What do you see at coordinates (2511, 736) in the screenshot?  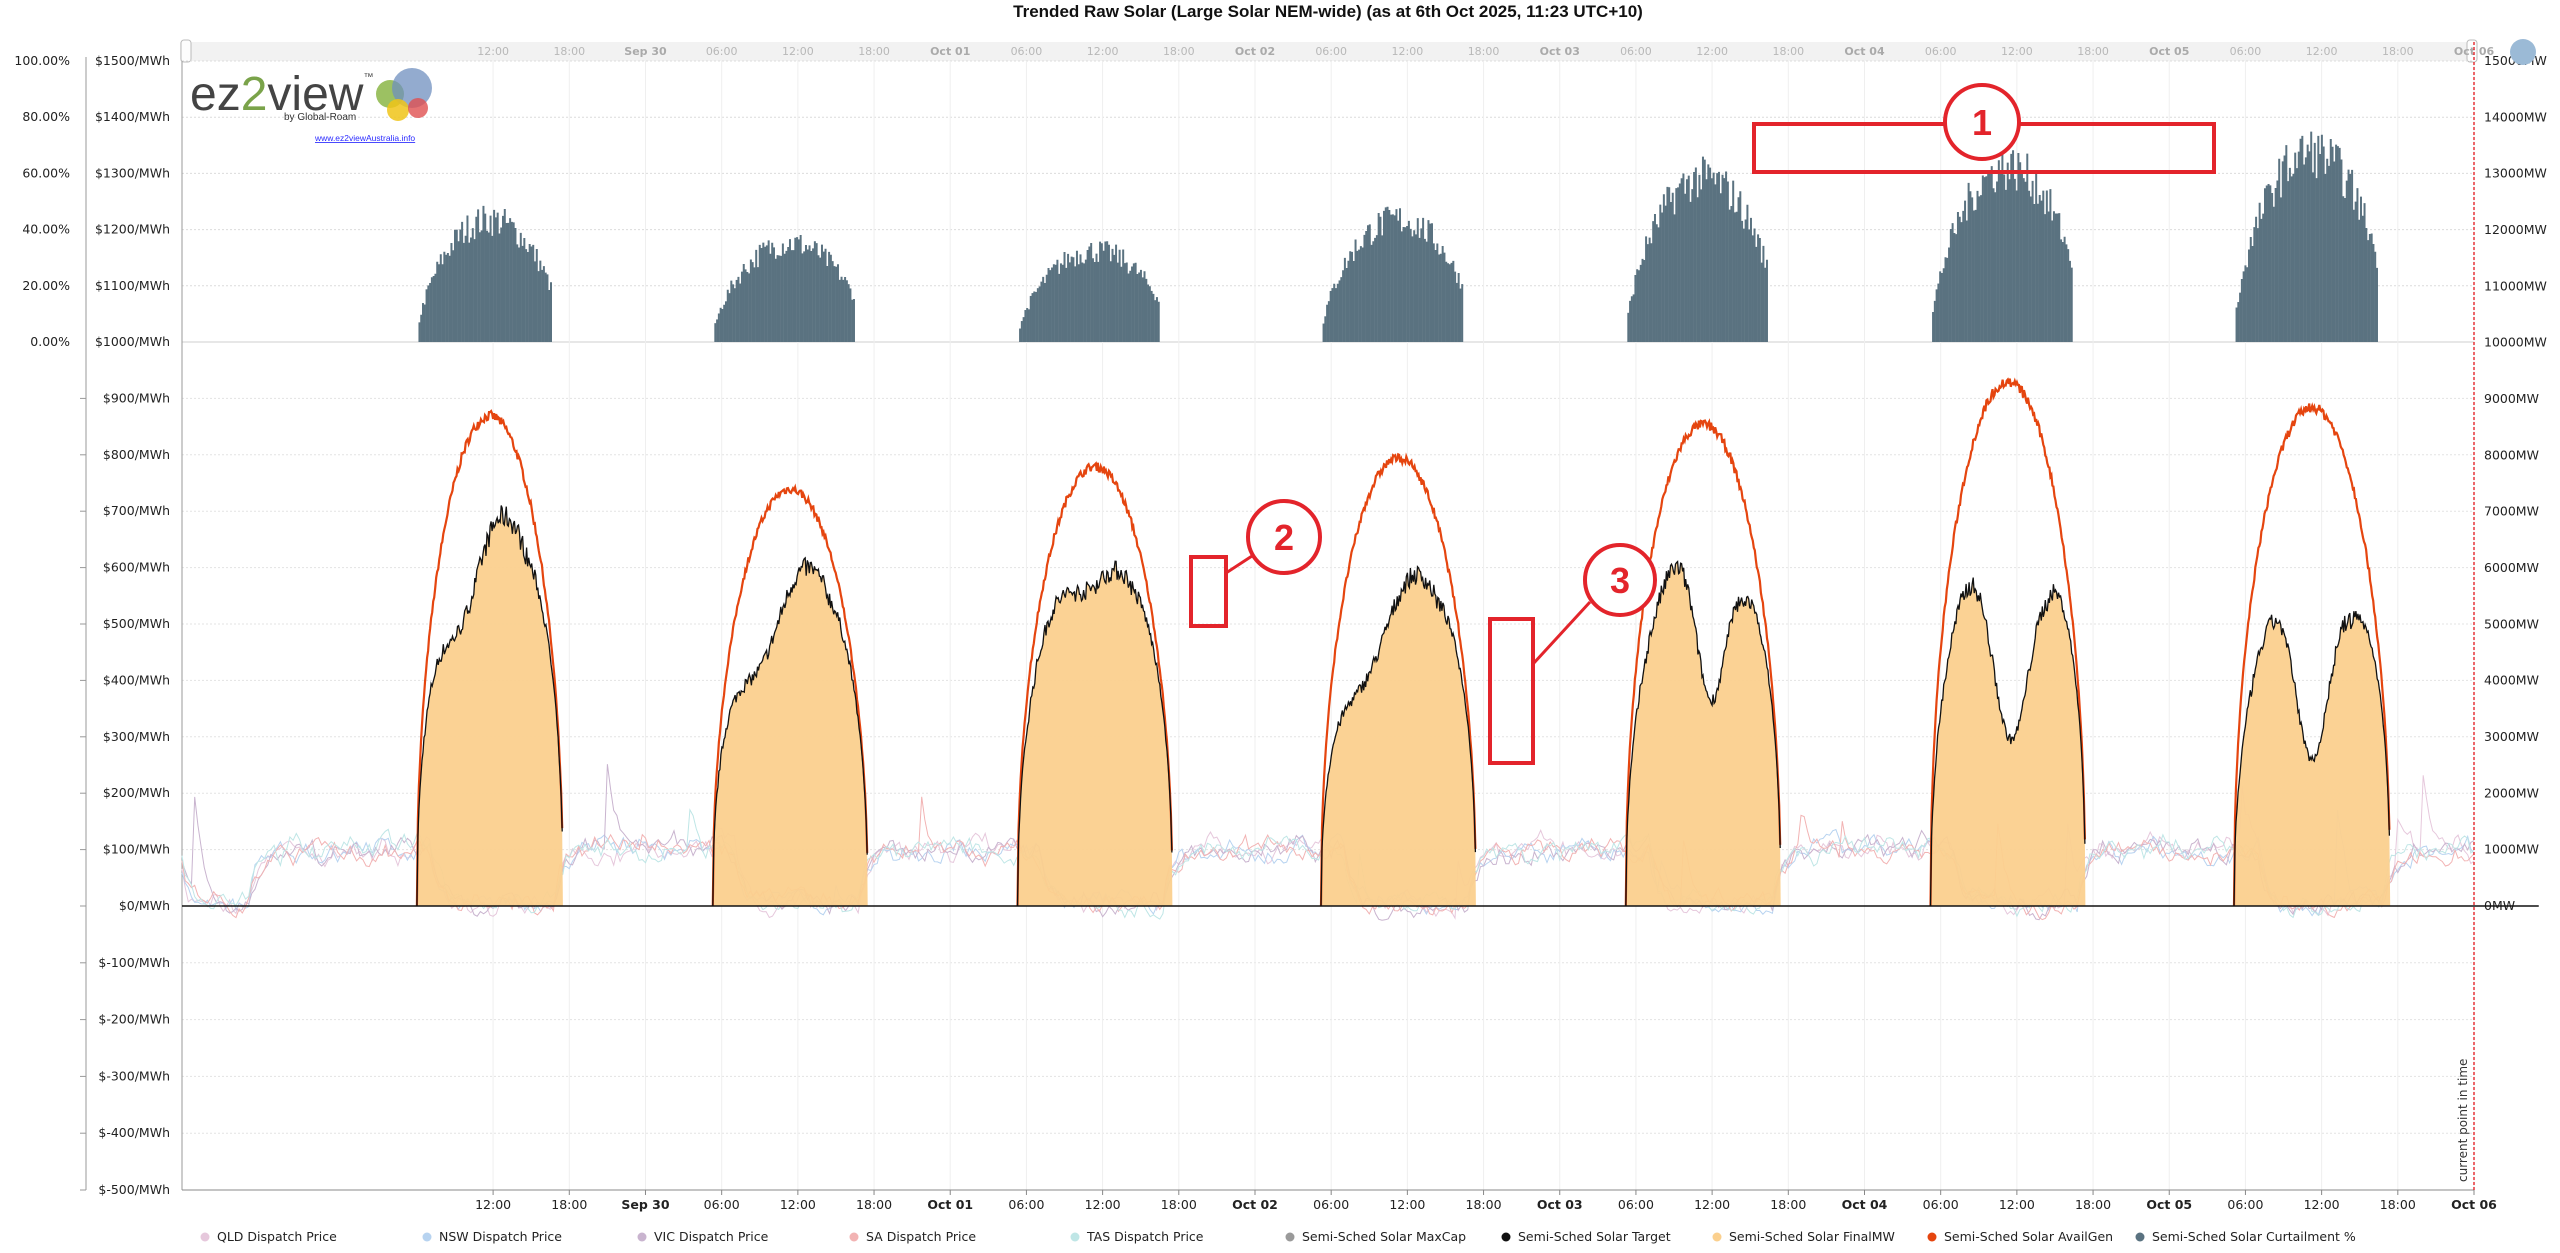 I see `y-tick-mw: 3000MW` at bounding box center [2511, 736].